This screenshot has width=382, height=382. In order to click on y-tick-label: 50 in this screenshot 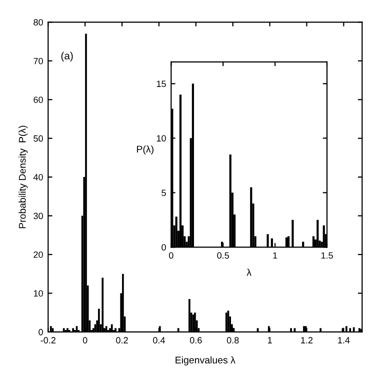, I will do `click(38, 138)`.